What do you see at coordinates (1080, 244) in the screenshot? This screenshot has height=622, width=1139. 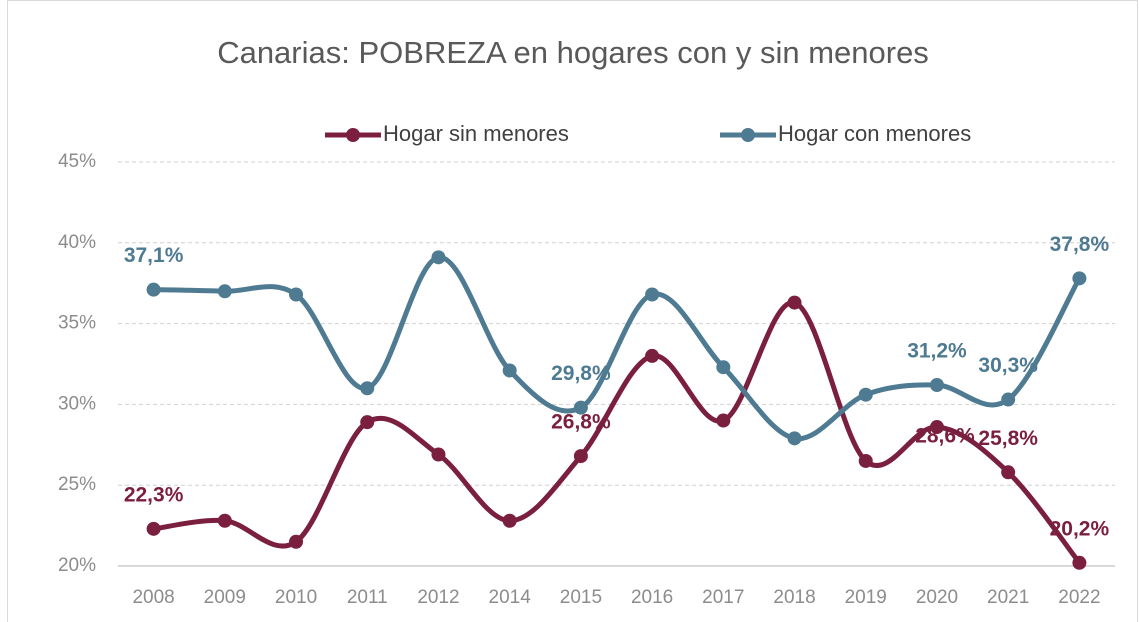 I see `data-label: 37,8%` at bounding box center [1080, 244].